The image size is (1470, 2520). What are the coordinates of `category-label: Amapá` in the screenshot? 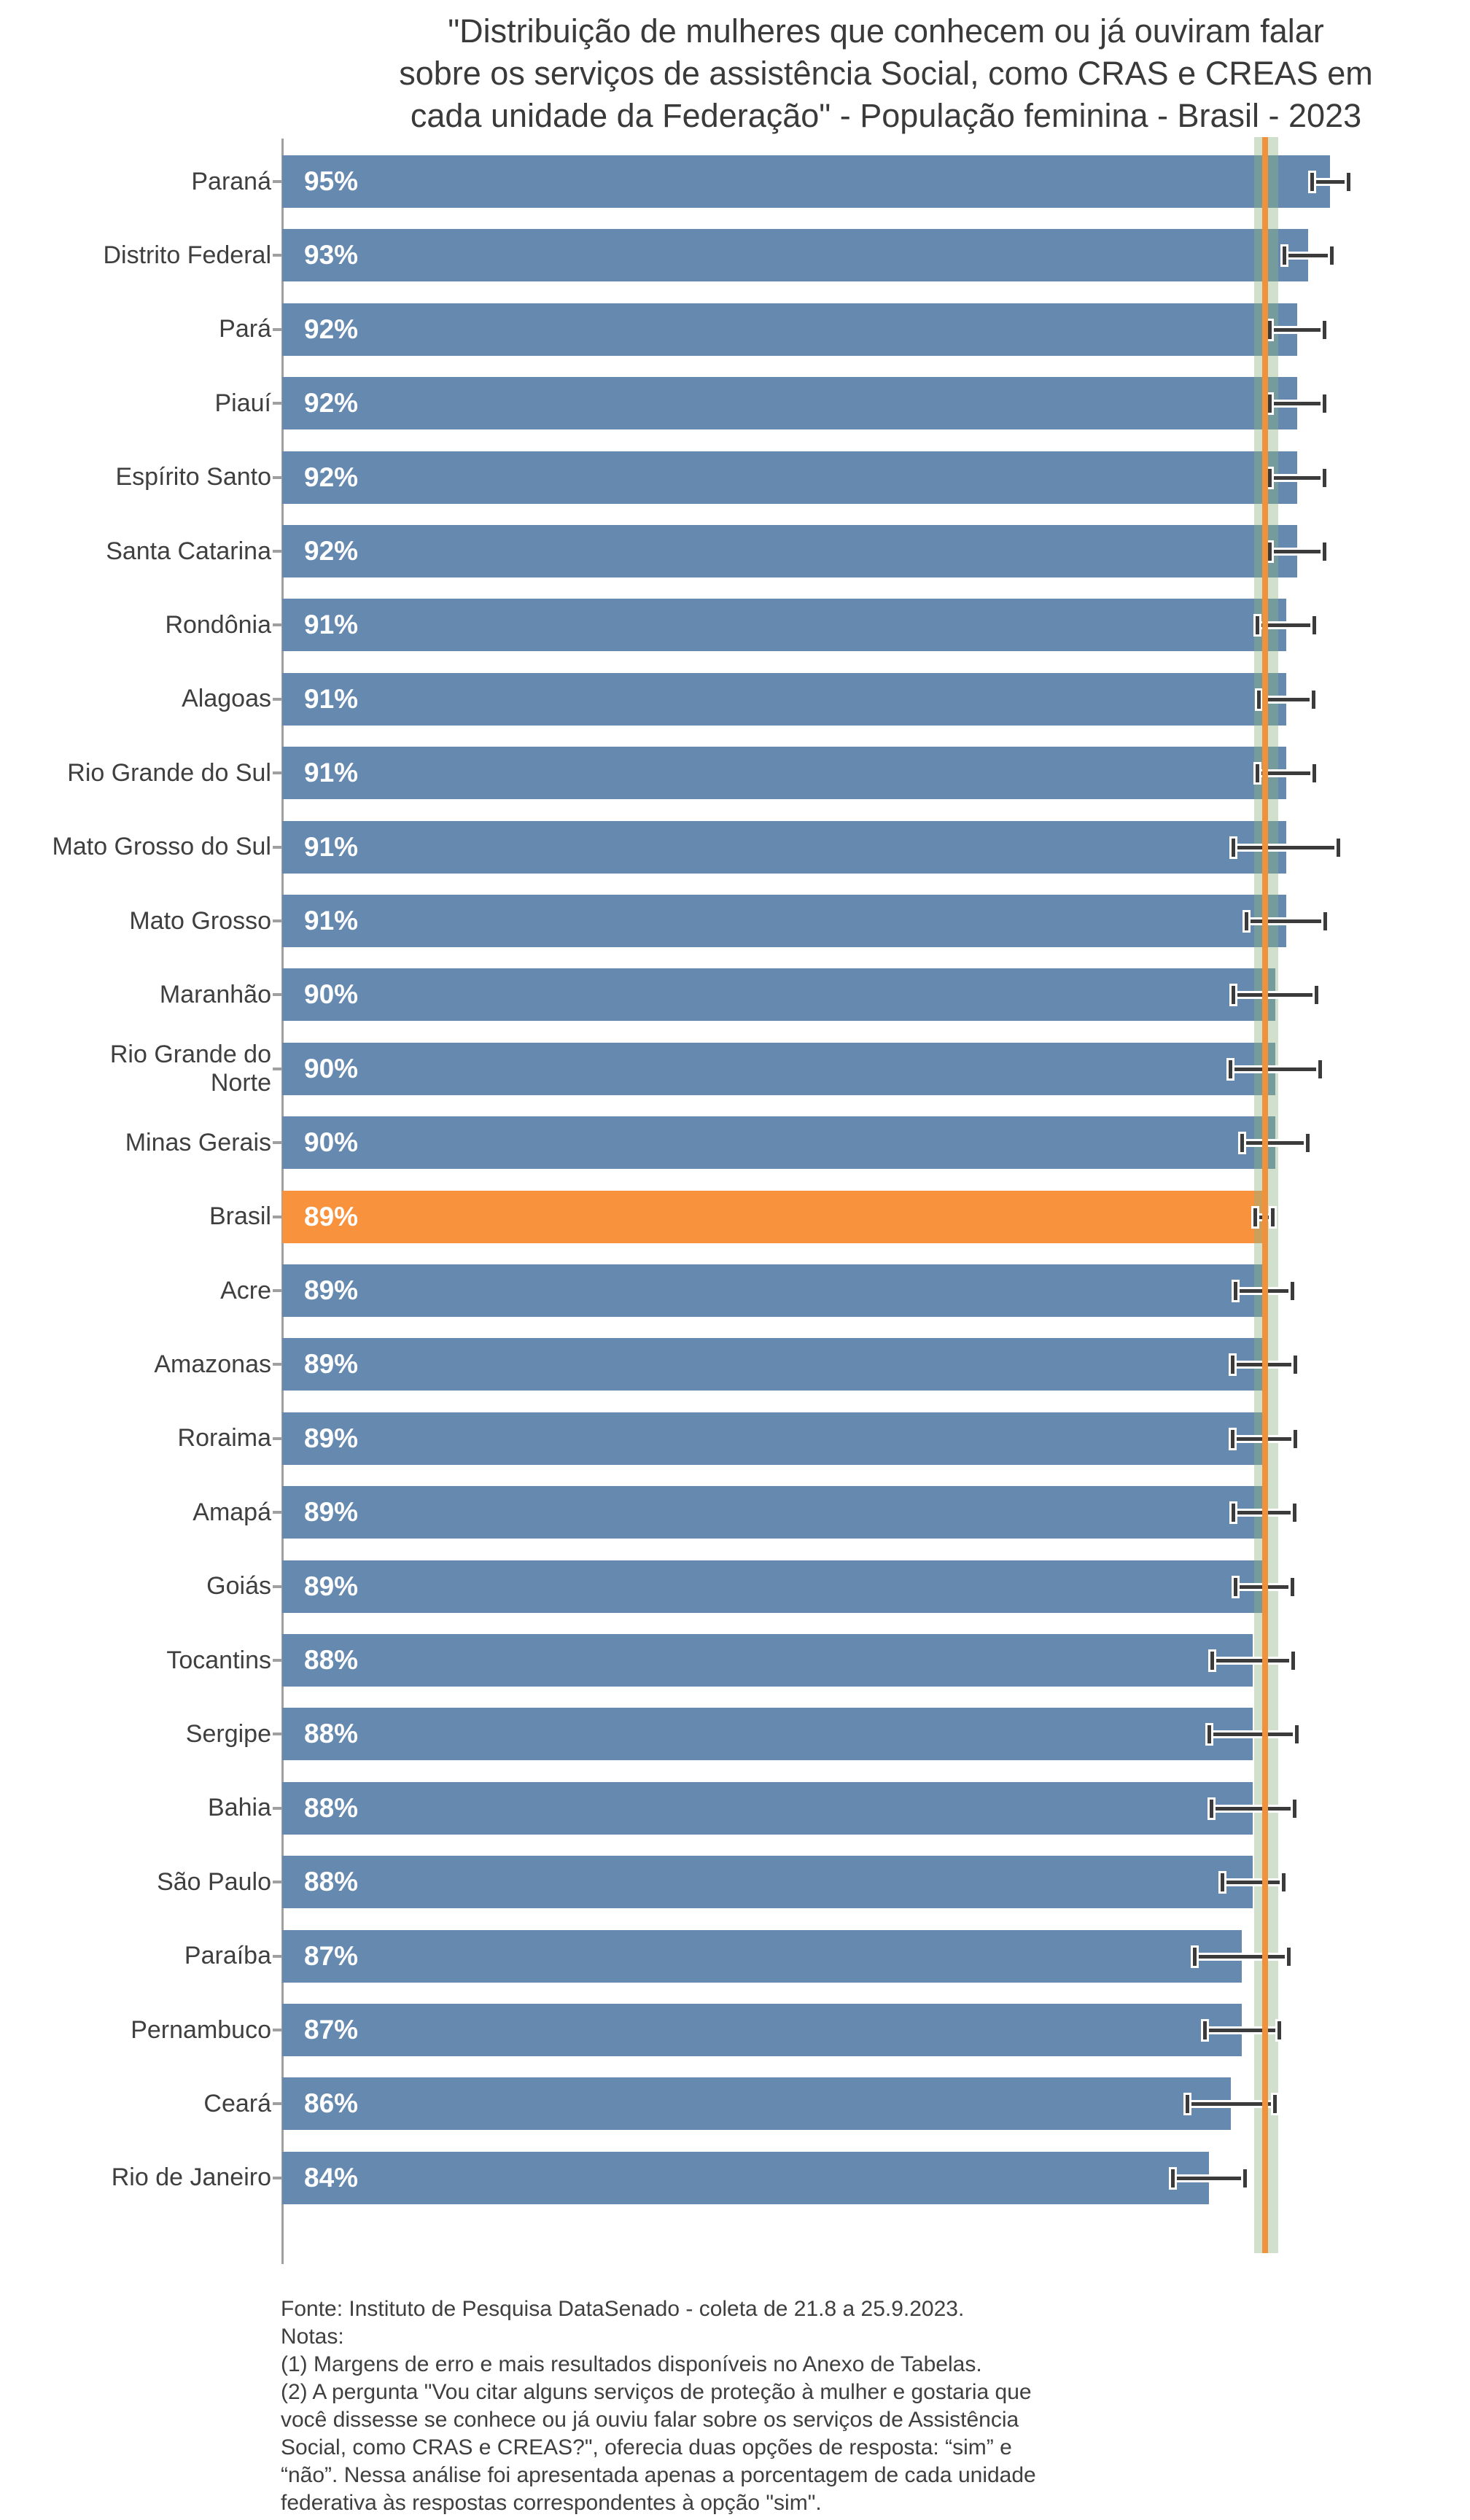 It's located at (231, 1512).